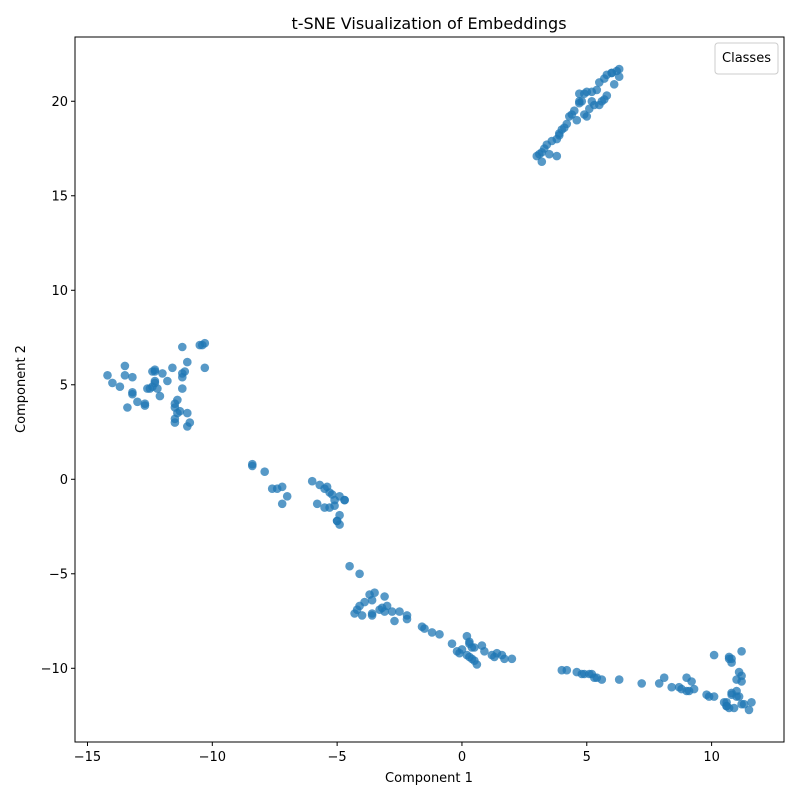 The image size is (800, 804). What do you see at coordinates (397, 753) in the screenshot?
I see `x-axis-ticks: −15 −10 −5 0 5 10` at bounding box center [397, 753].